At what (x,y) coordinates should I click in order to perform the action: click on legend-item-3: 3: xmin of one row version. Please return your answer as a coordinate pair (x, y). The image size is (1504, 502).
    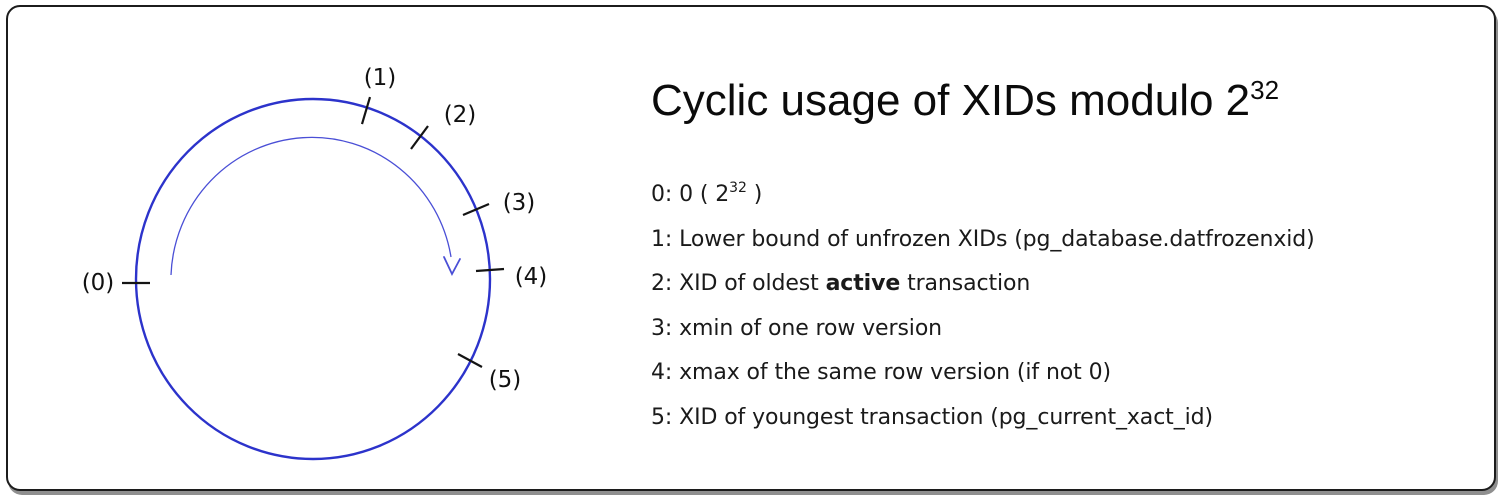
    Looking at the image, I should click on (797, 328).